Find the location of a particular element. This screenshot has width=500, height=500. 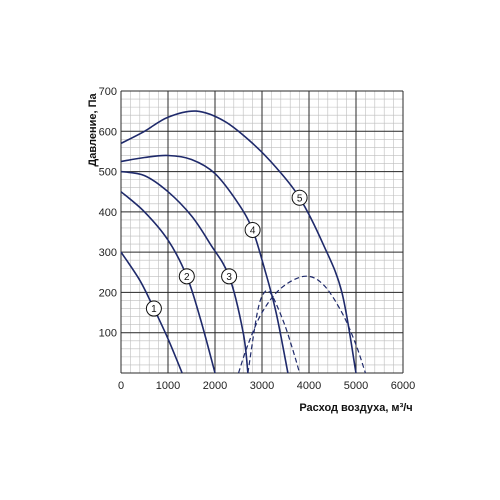

x-tick-label: 4000 is located at coordinates (309, 386).